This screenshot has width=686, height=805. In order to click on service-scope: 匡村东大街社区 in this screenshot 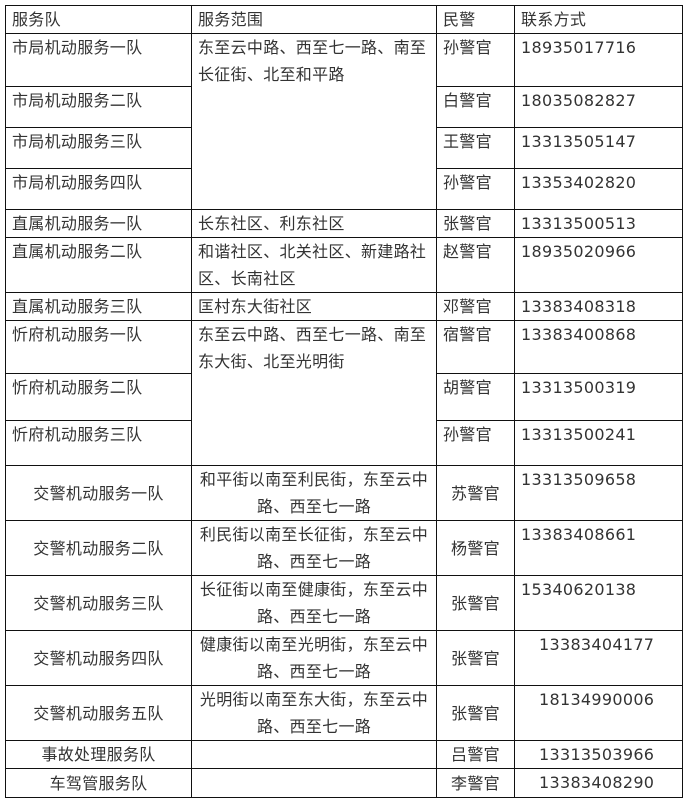, I will do `click(314, 306)`.